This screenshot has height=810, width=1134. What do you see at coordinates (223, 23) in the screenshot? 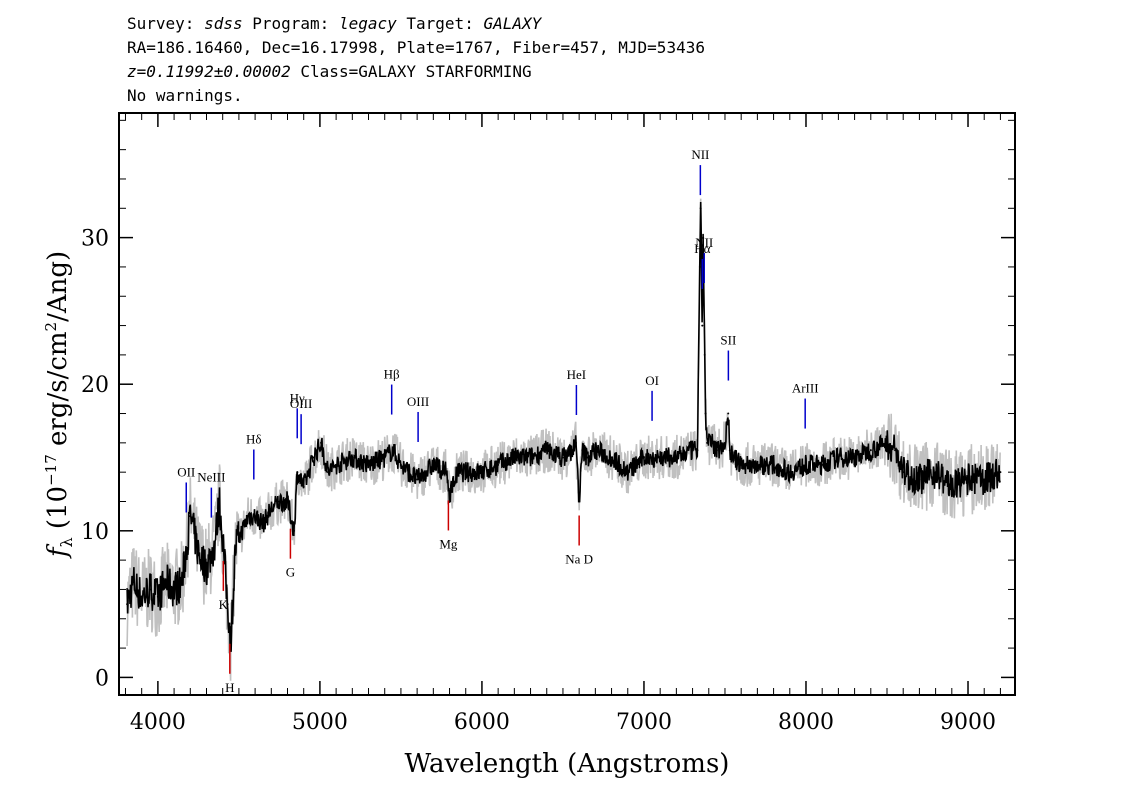
I see `survey-value: sdss` at bounding box center [223, 23].